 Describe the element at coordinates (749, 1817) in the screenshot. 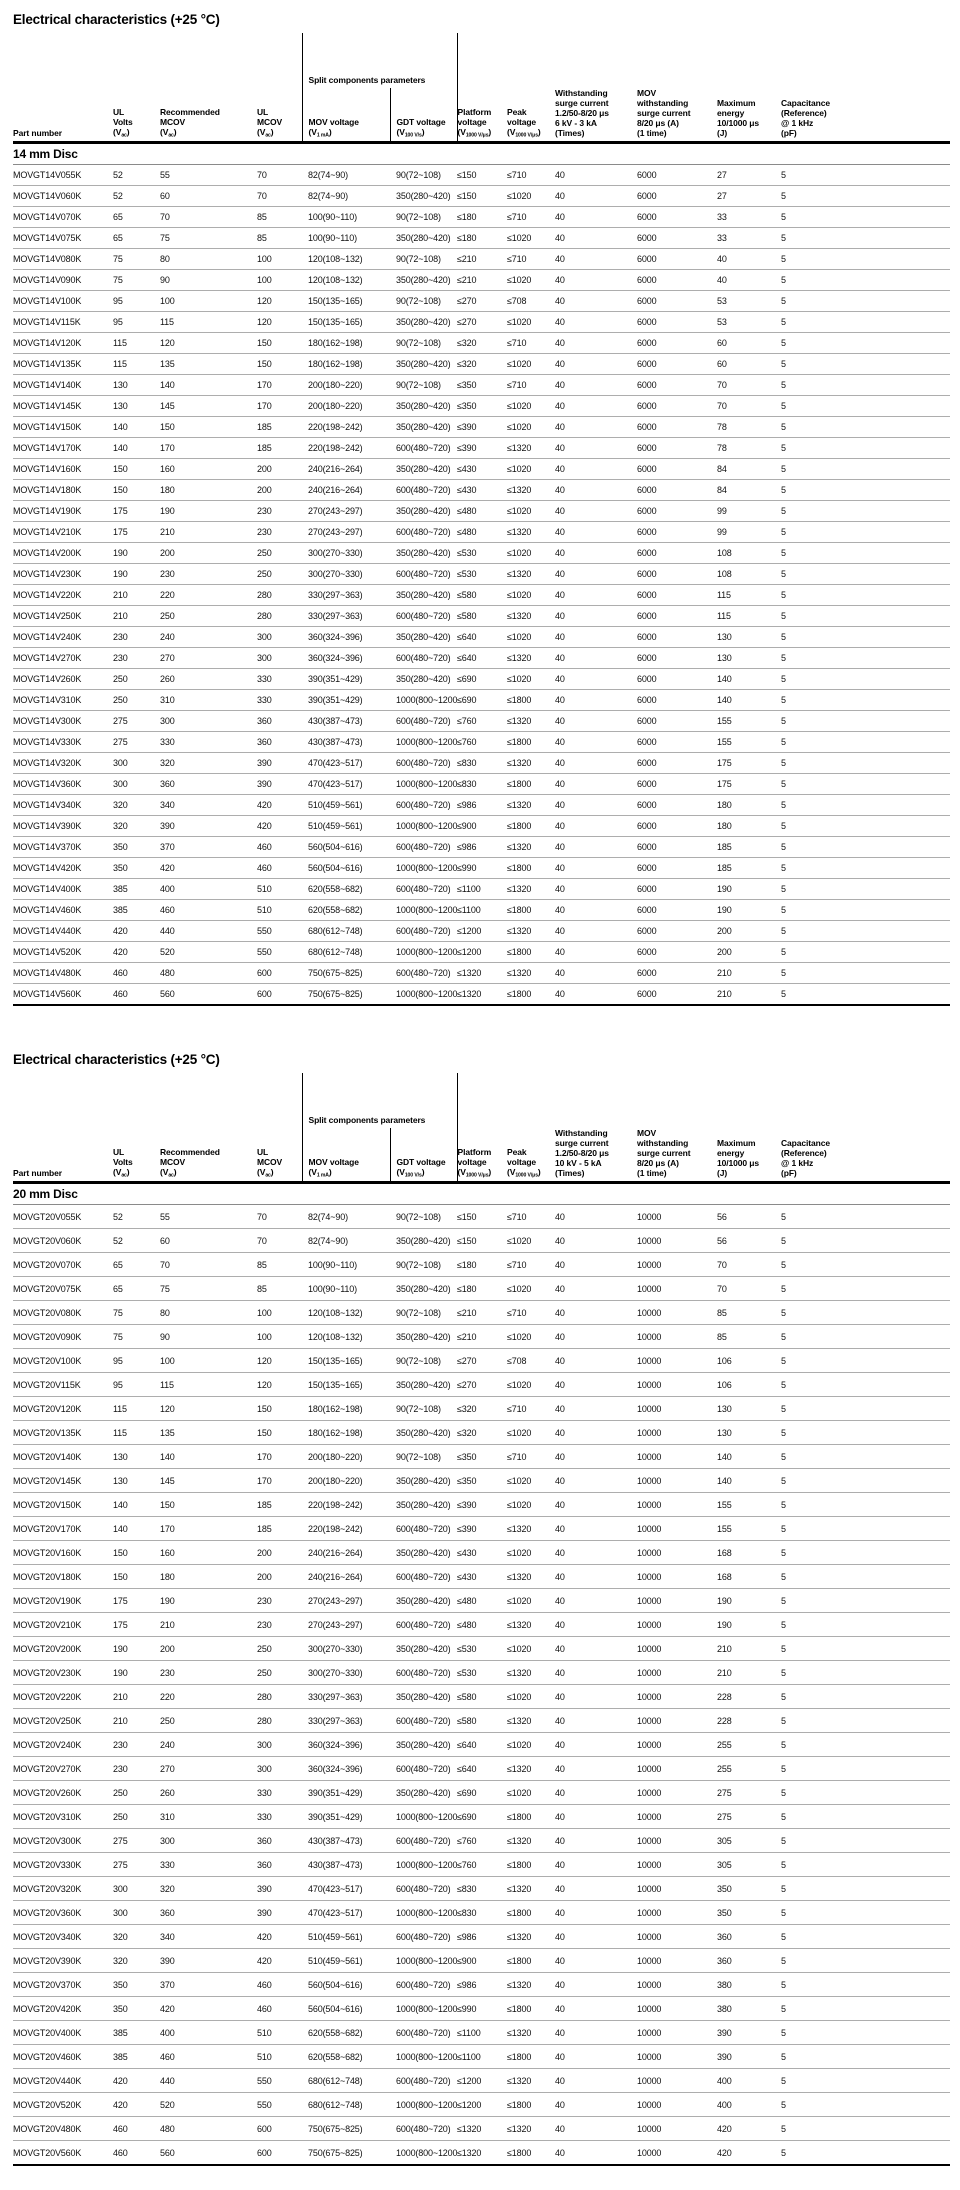

I see `table-cell: 275` at that location.